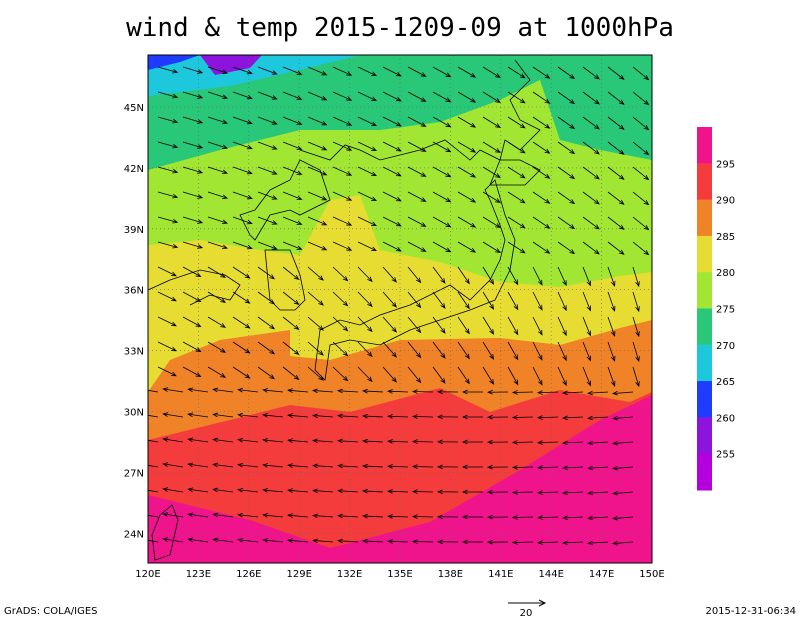 This screenshot has width=800, height=618. Describe the element at coordinates (725, 164) in the screenshot. I see `colorbar-label: 295` at that location.